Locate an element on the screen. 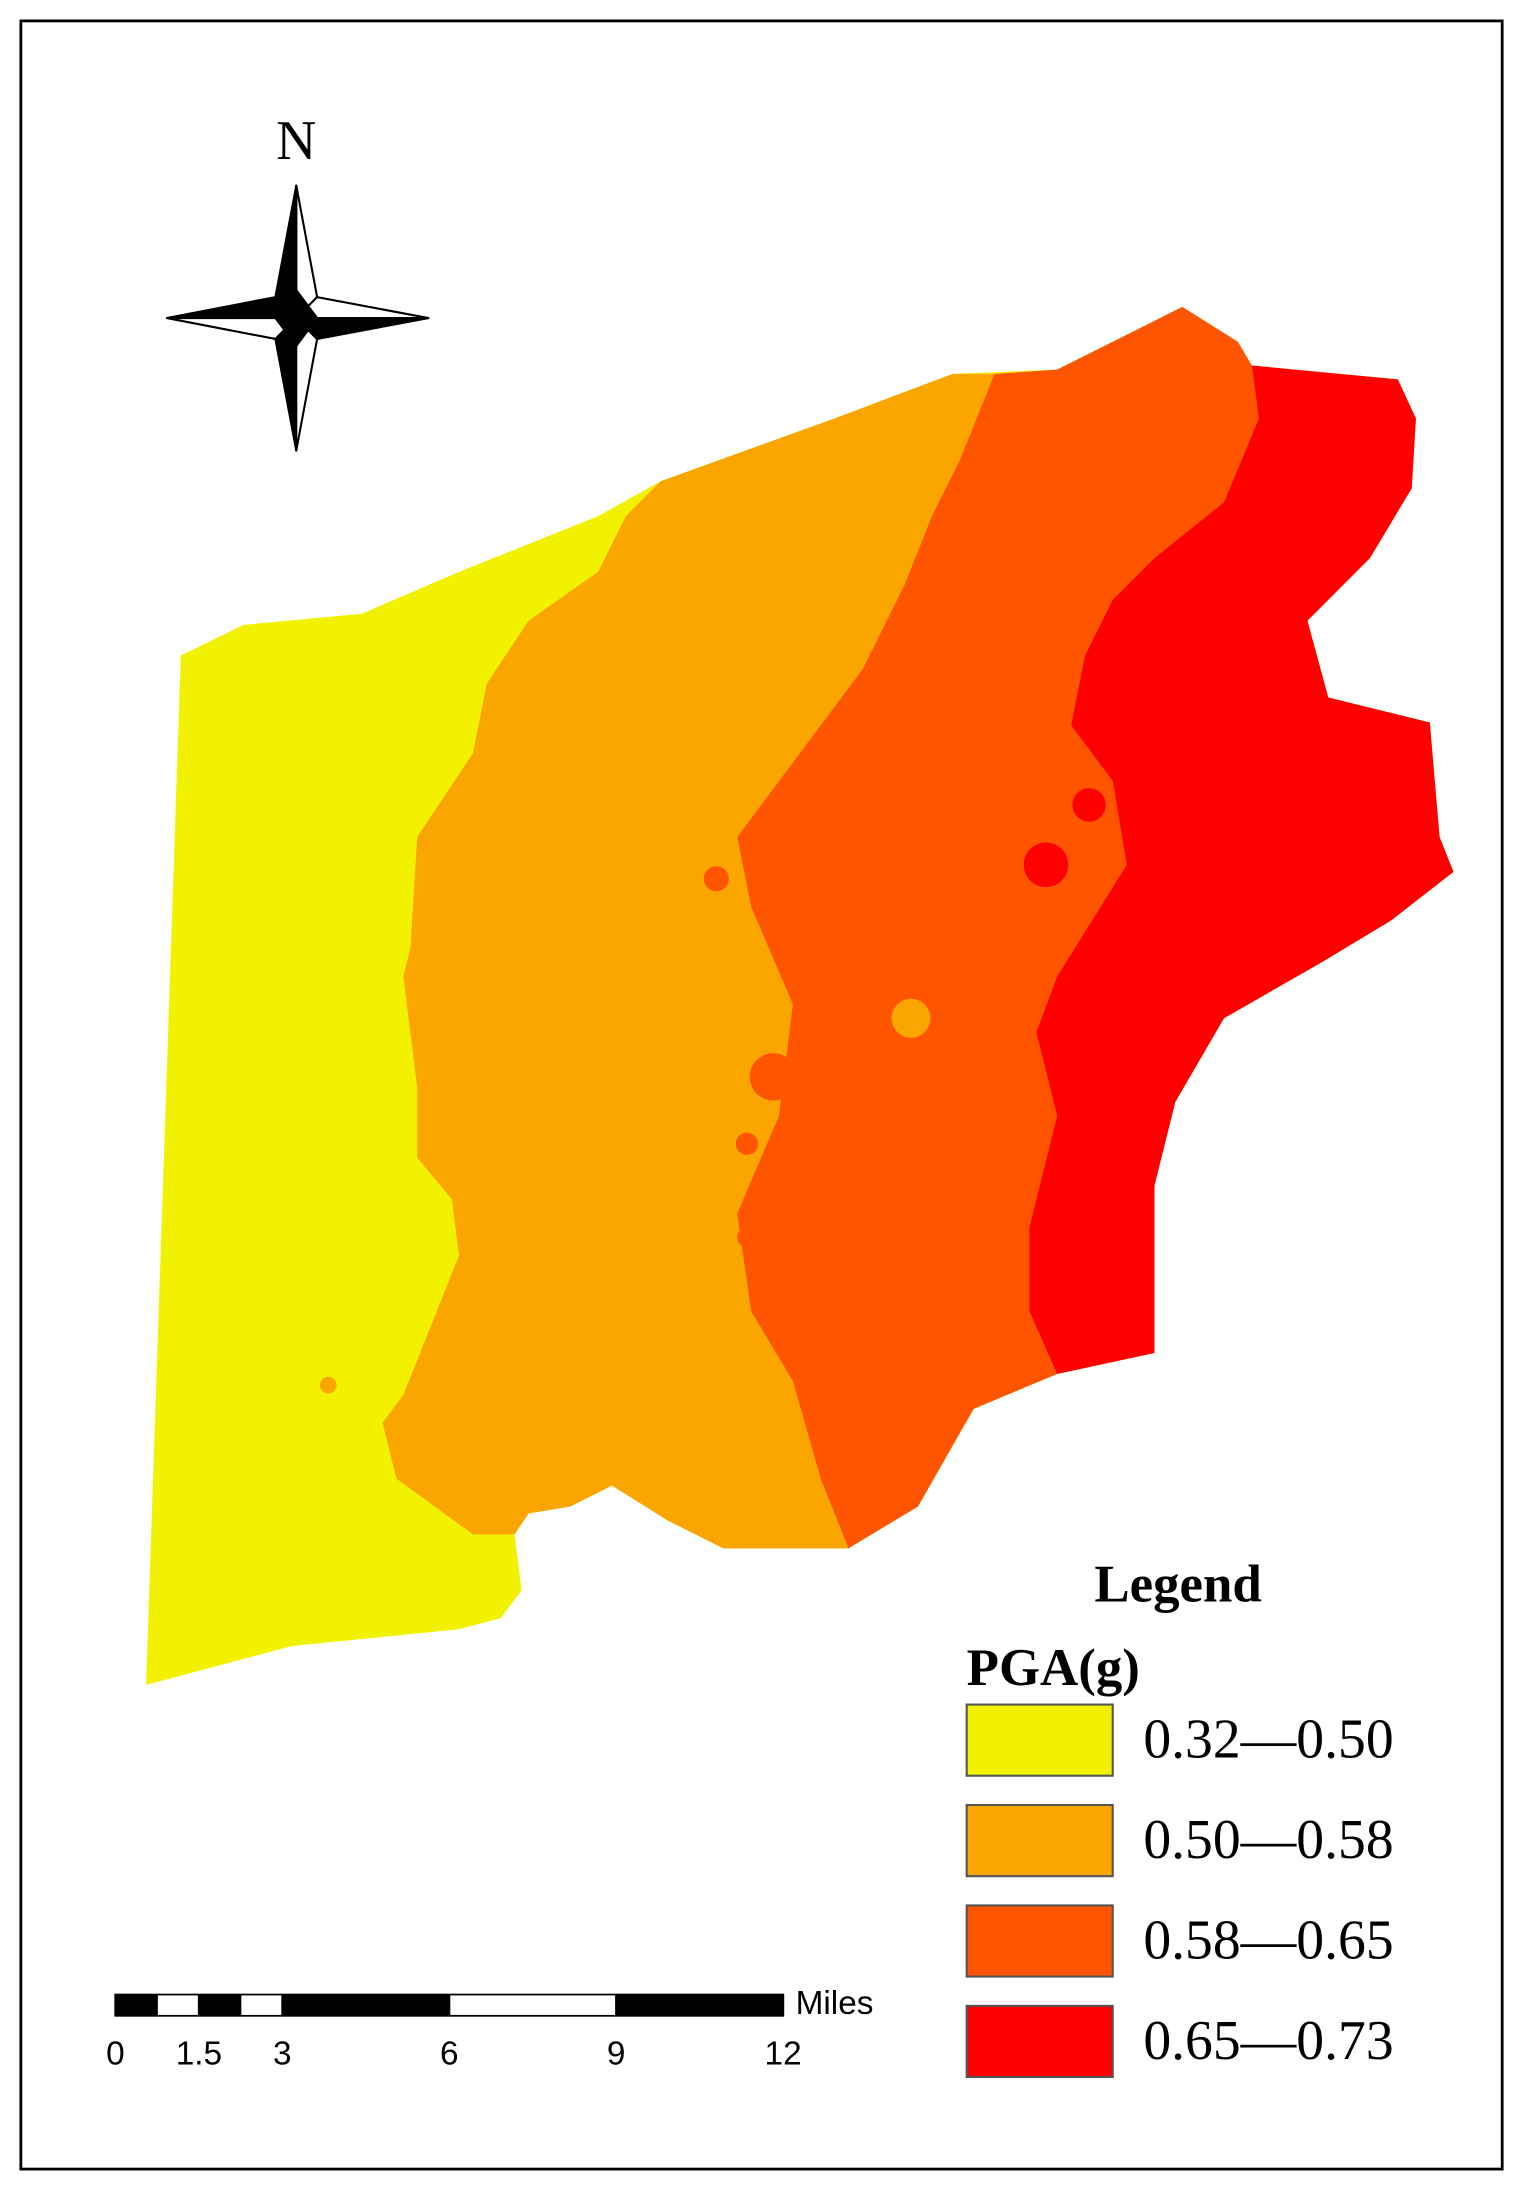 This screenshot has height=2190, width=1530. scale-unit: Miles is located at coordinates (835, 2003).